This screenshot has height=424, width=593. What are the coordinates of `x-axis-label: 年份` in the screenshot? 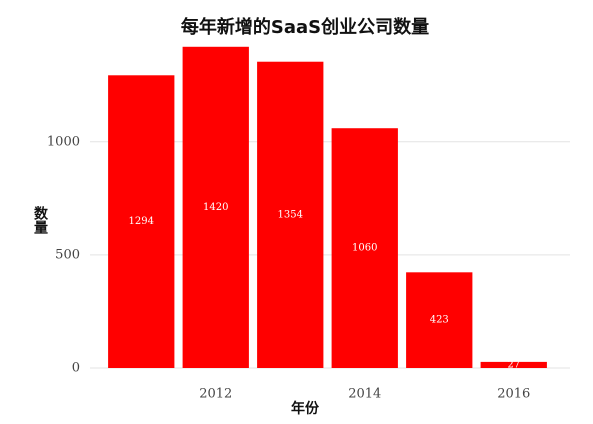 It's located at (305, 408).